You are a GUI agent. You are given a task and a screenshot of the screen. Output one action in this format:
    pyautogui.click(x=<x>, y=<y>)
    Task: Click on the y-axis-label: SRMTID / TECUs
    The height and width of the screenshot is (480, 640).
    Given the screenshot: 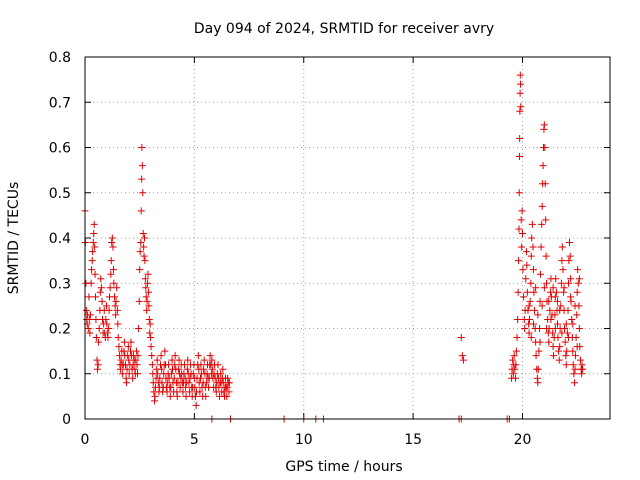 What is the action you would take?
    pyautogui.click(x=14, y=238)
    